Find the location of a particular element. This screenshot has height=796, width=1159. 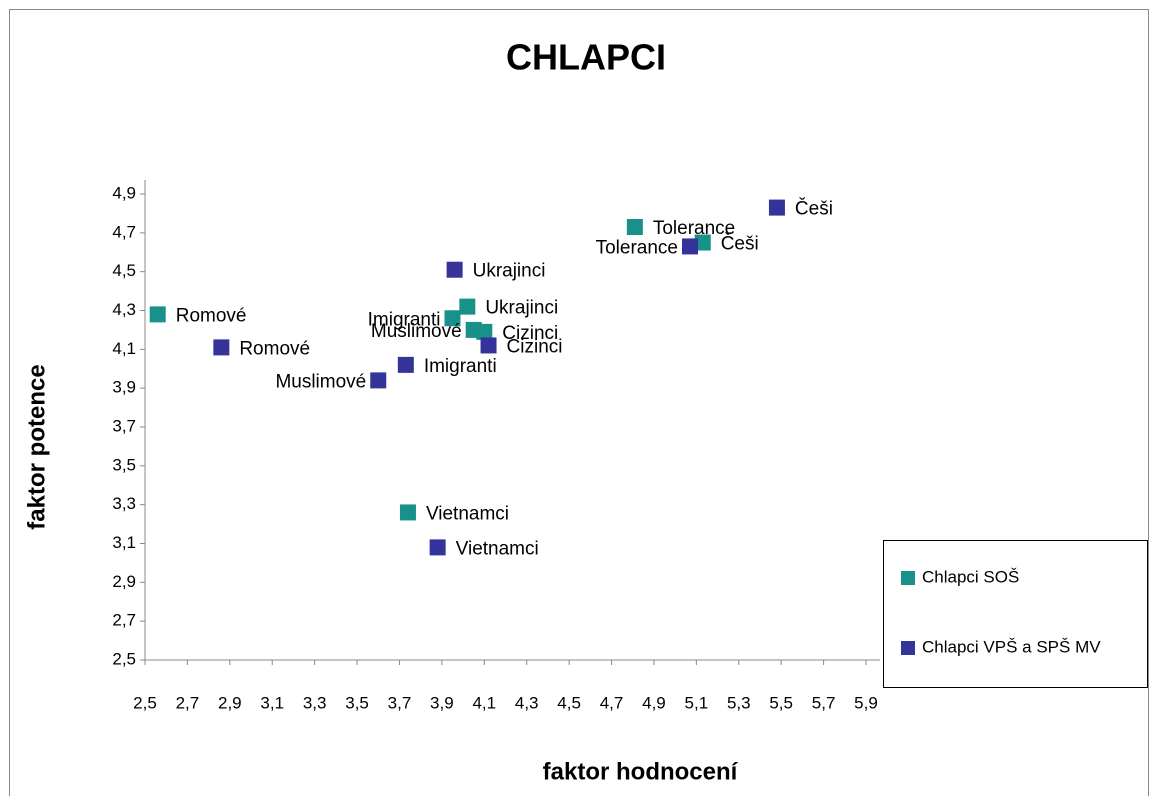

y-tick-label: 3,1 is located at coordinates (124, 542).